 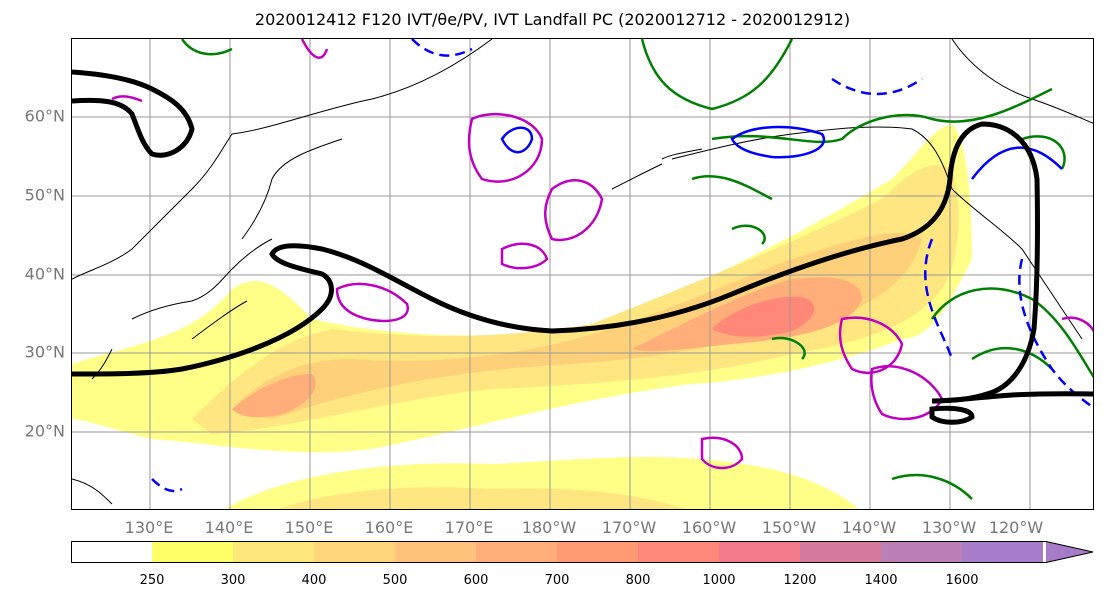 What do you see at coordinates (389, 527) in the screenshot?
I see `lon-label-160e: 160°E` at bounding box center [389, 527].